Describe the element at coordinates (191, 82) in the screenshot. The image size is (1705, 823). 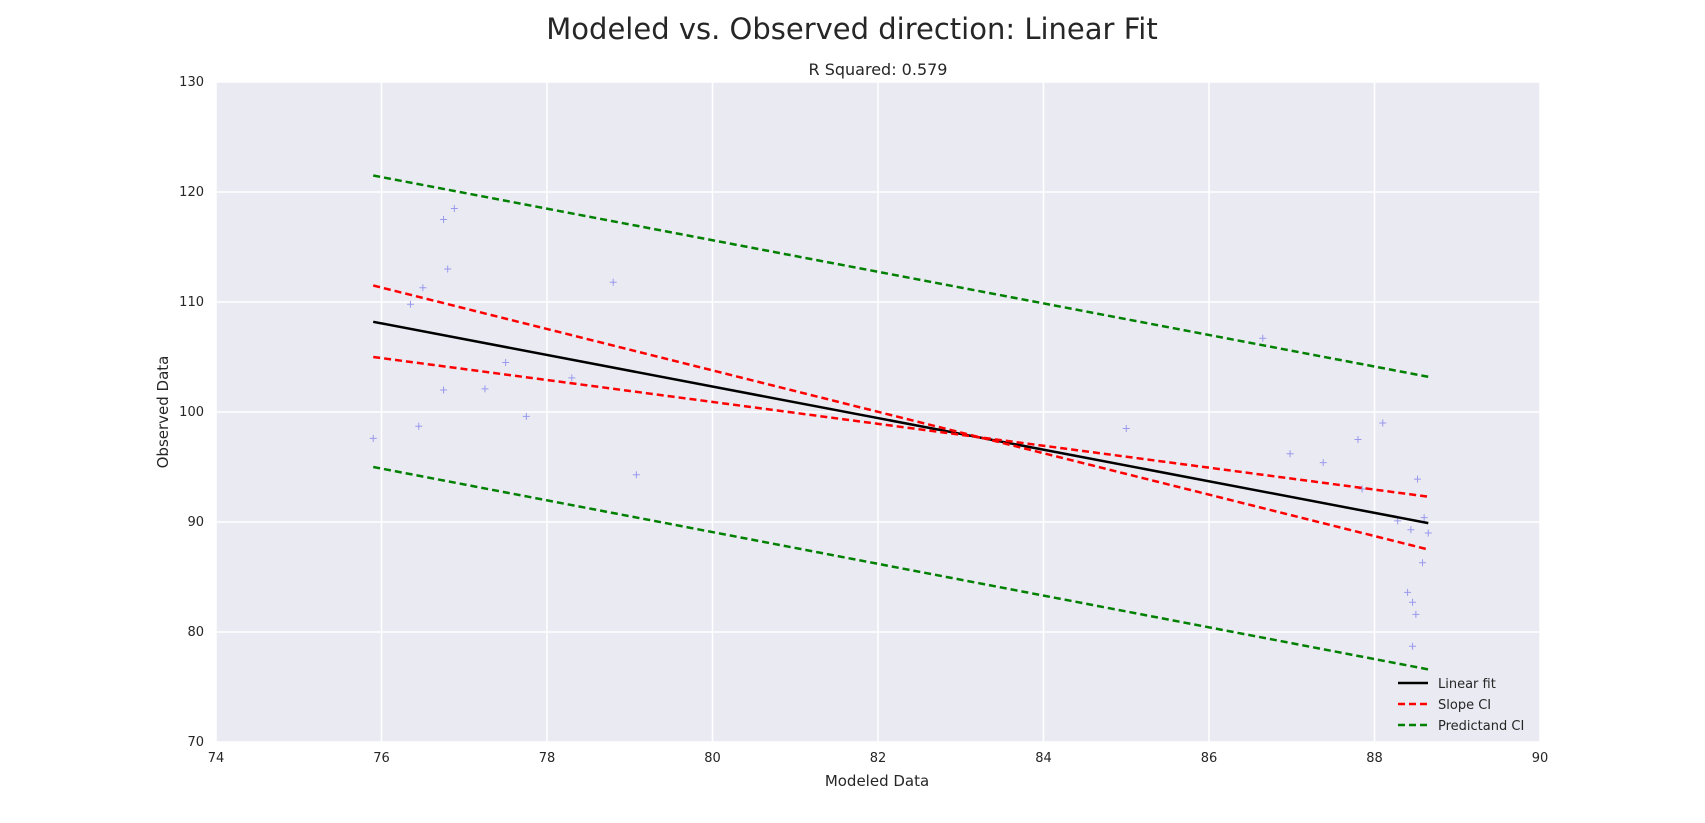
I see `y-tick-label-6: 130` at that location.